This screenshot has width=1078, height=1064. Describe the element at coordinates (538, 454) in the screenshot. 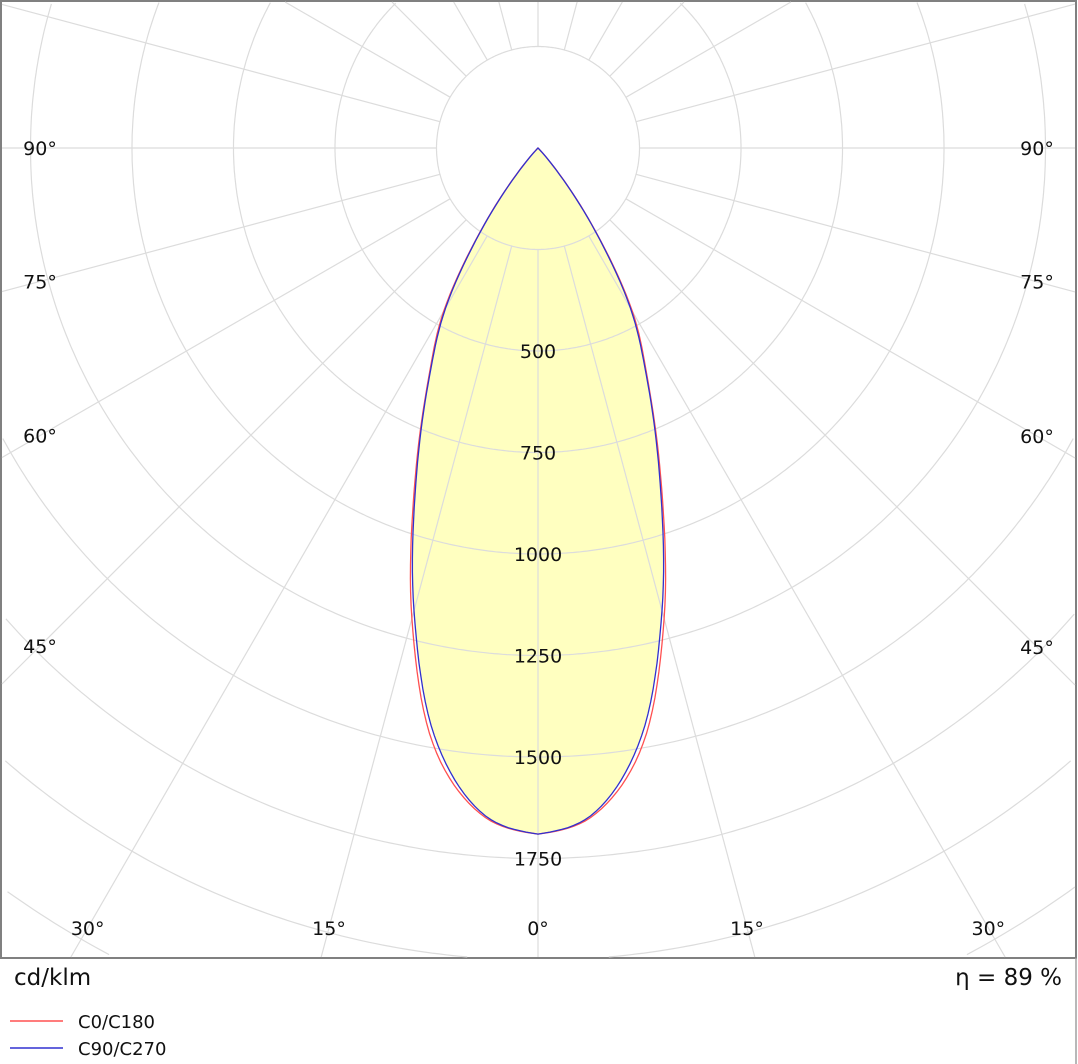

I see `radial-tick-label: 750` at that location.